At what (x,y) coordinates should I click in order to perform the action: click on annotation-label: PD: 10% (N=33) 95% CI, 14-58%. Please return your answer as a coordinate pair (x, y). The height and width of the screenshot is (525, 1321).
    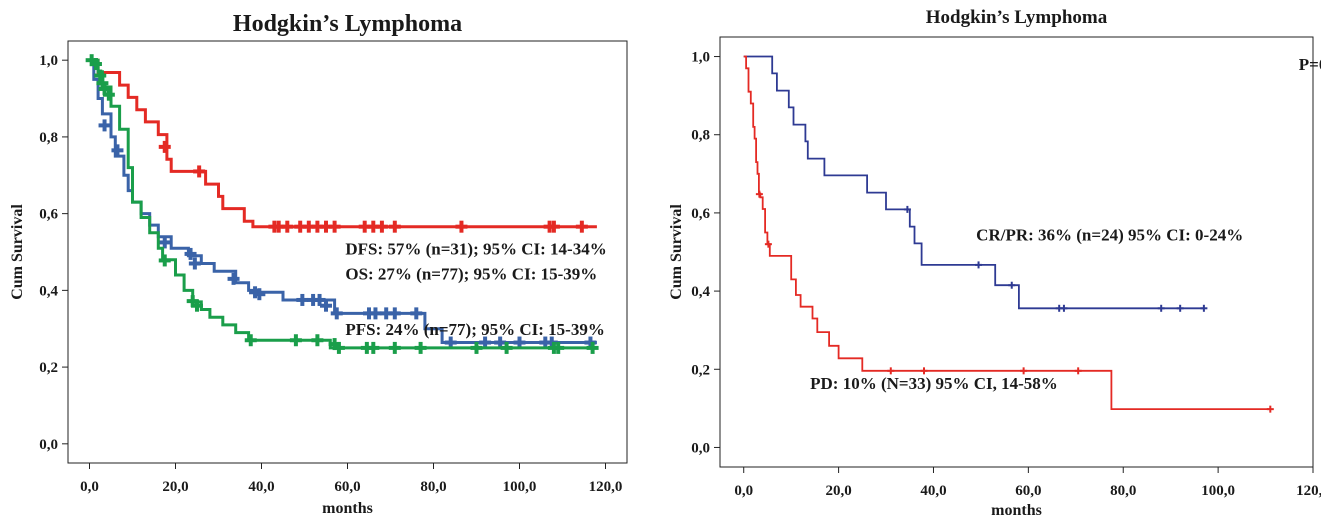
    Looking at the image, I should click on (934, 383).